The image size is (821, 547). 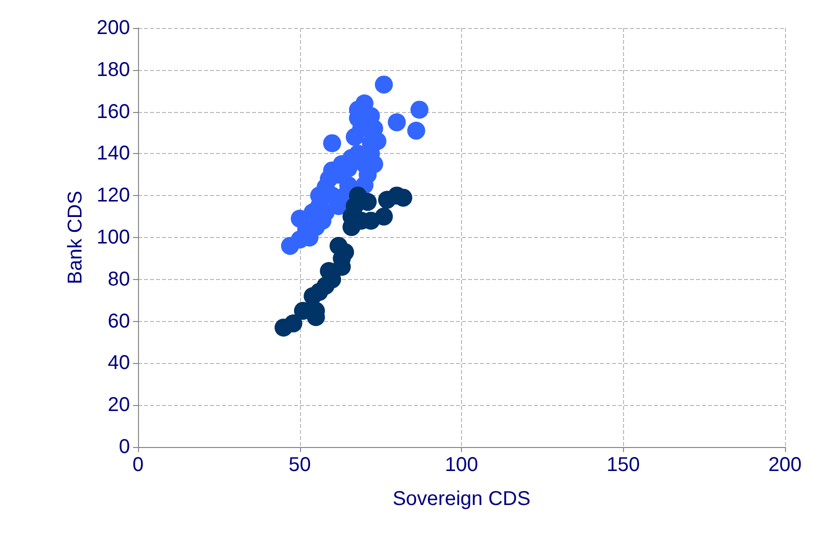 I want to click on y-tick-label: 200, so click(x=113, y=28).